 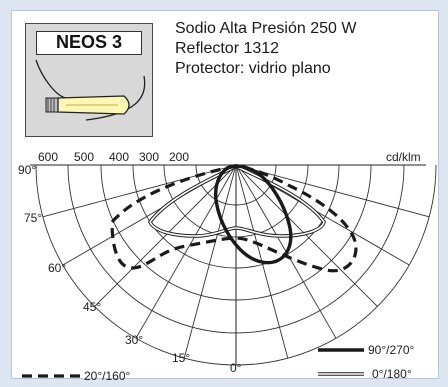 I want to click on legend-label-0-180: 0°/180°, so click(x=392, y=374).